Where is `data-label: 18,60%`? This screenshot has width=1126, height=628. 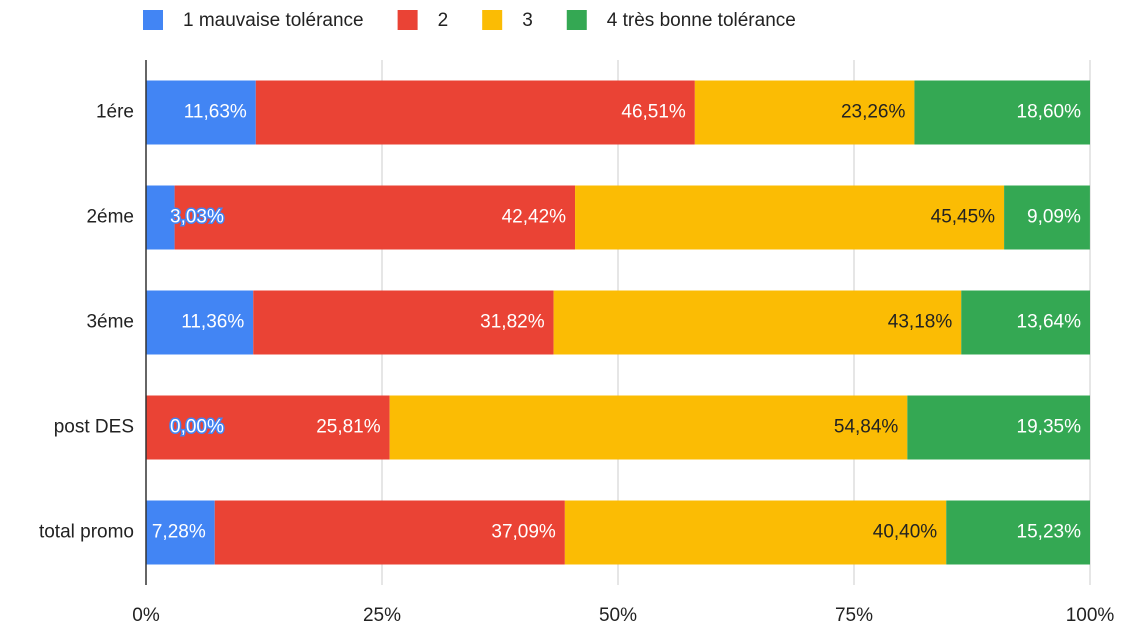
data-label: 18,60% is located at coordinates (1049, 112).